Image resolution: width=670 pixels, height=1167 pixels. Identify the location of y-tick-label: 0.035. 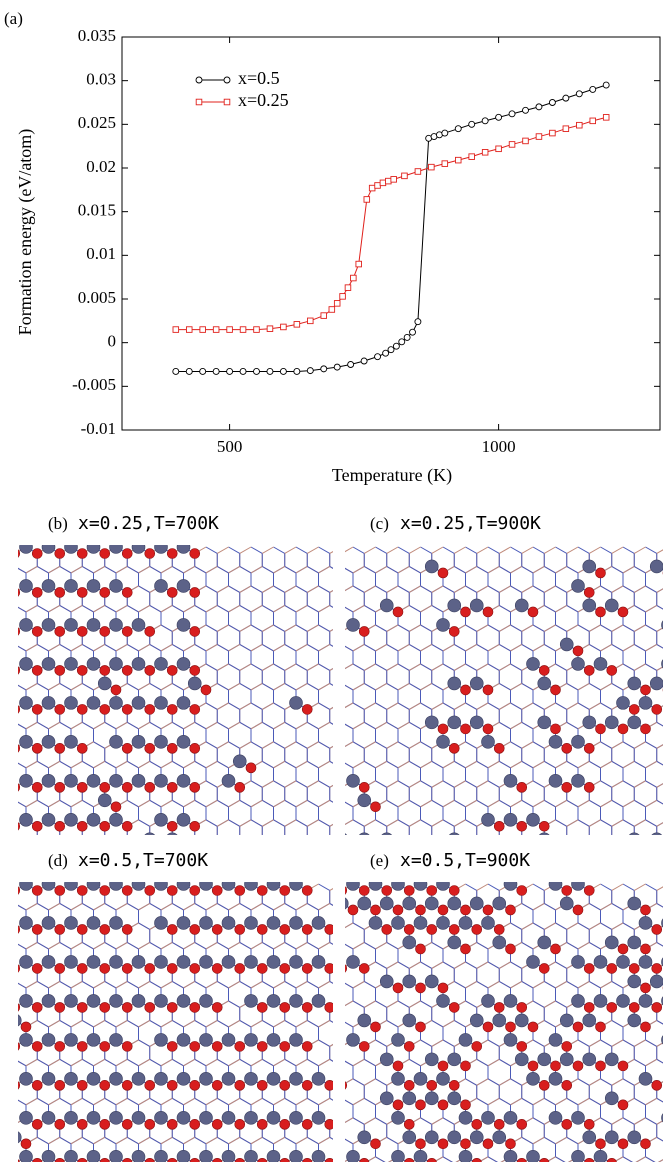
(97, 35).